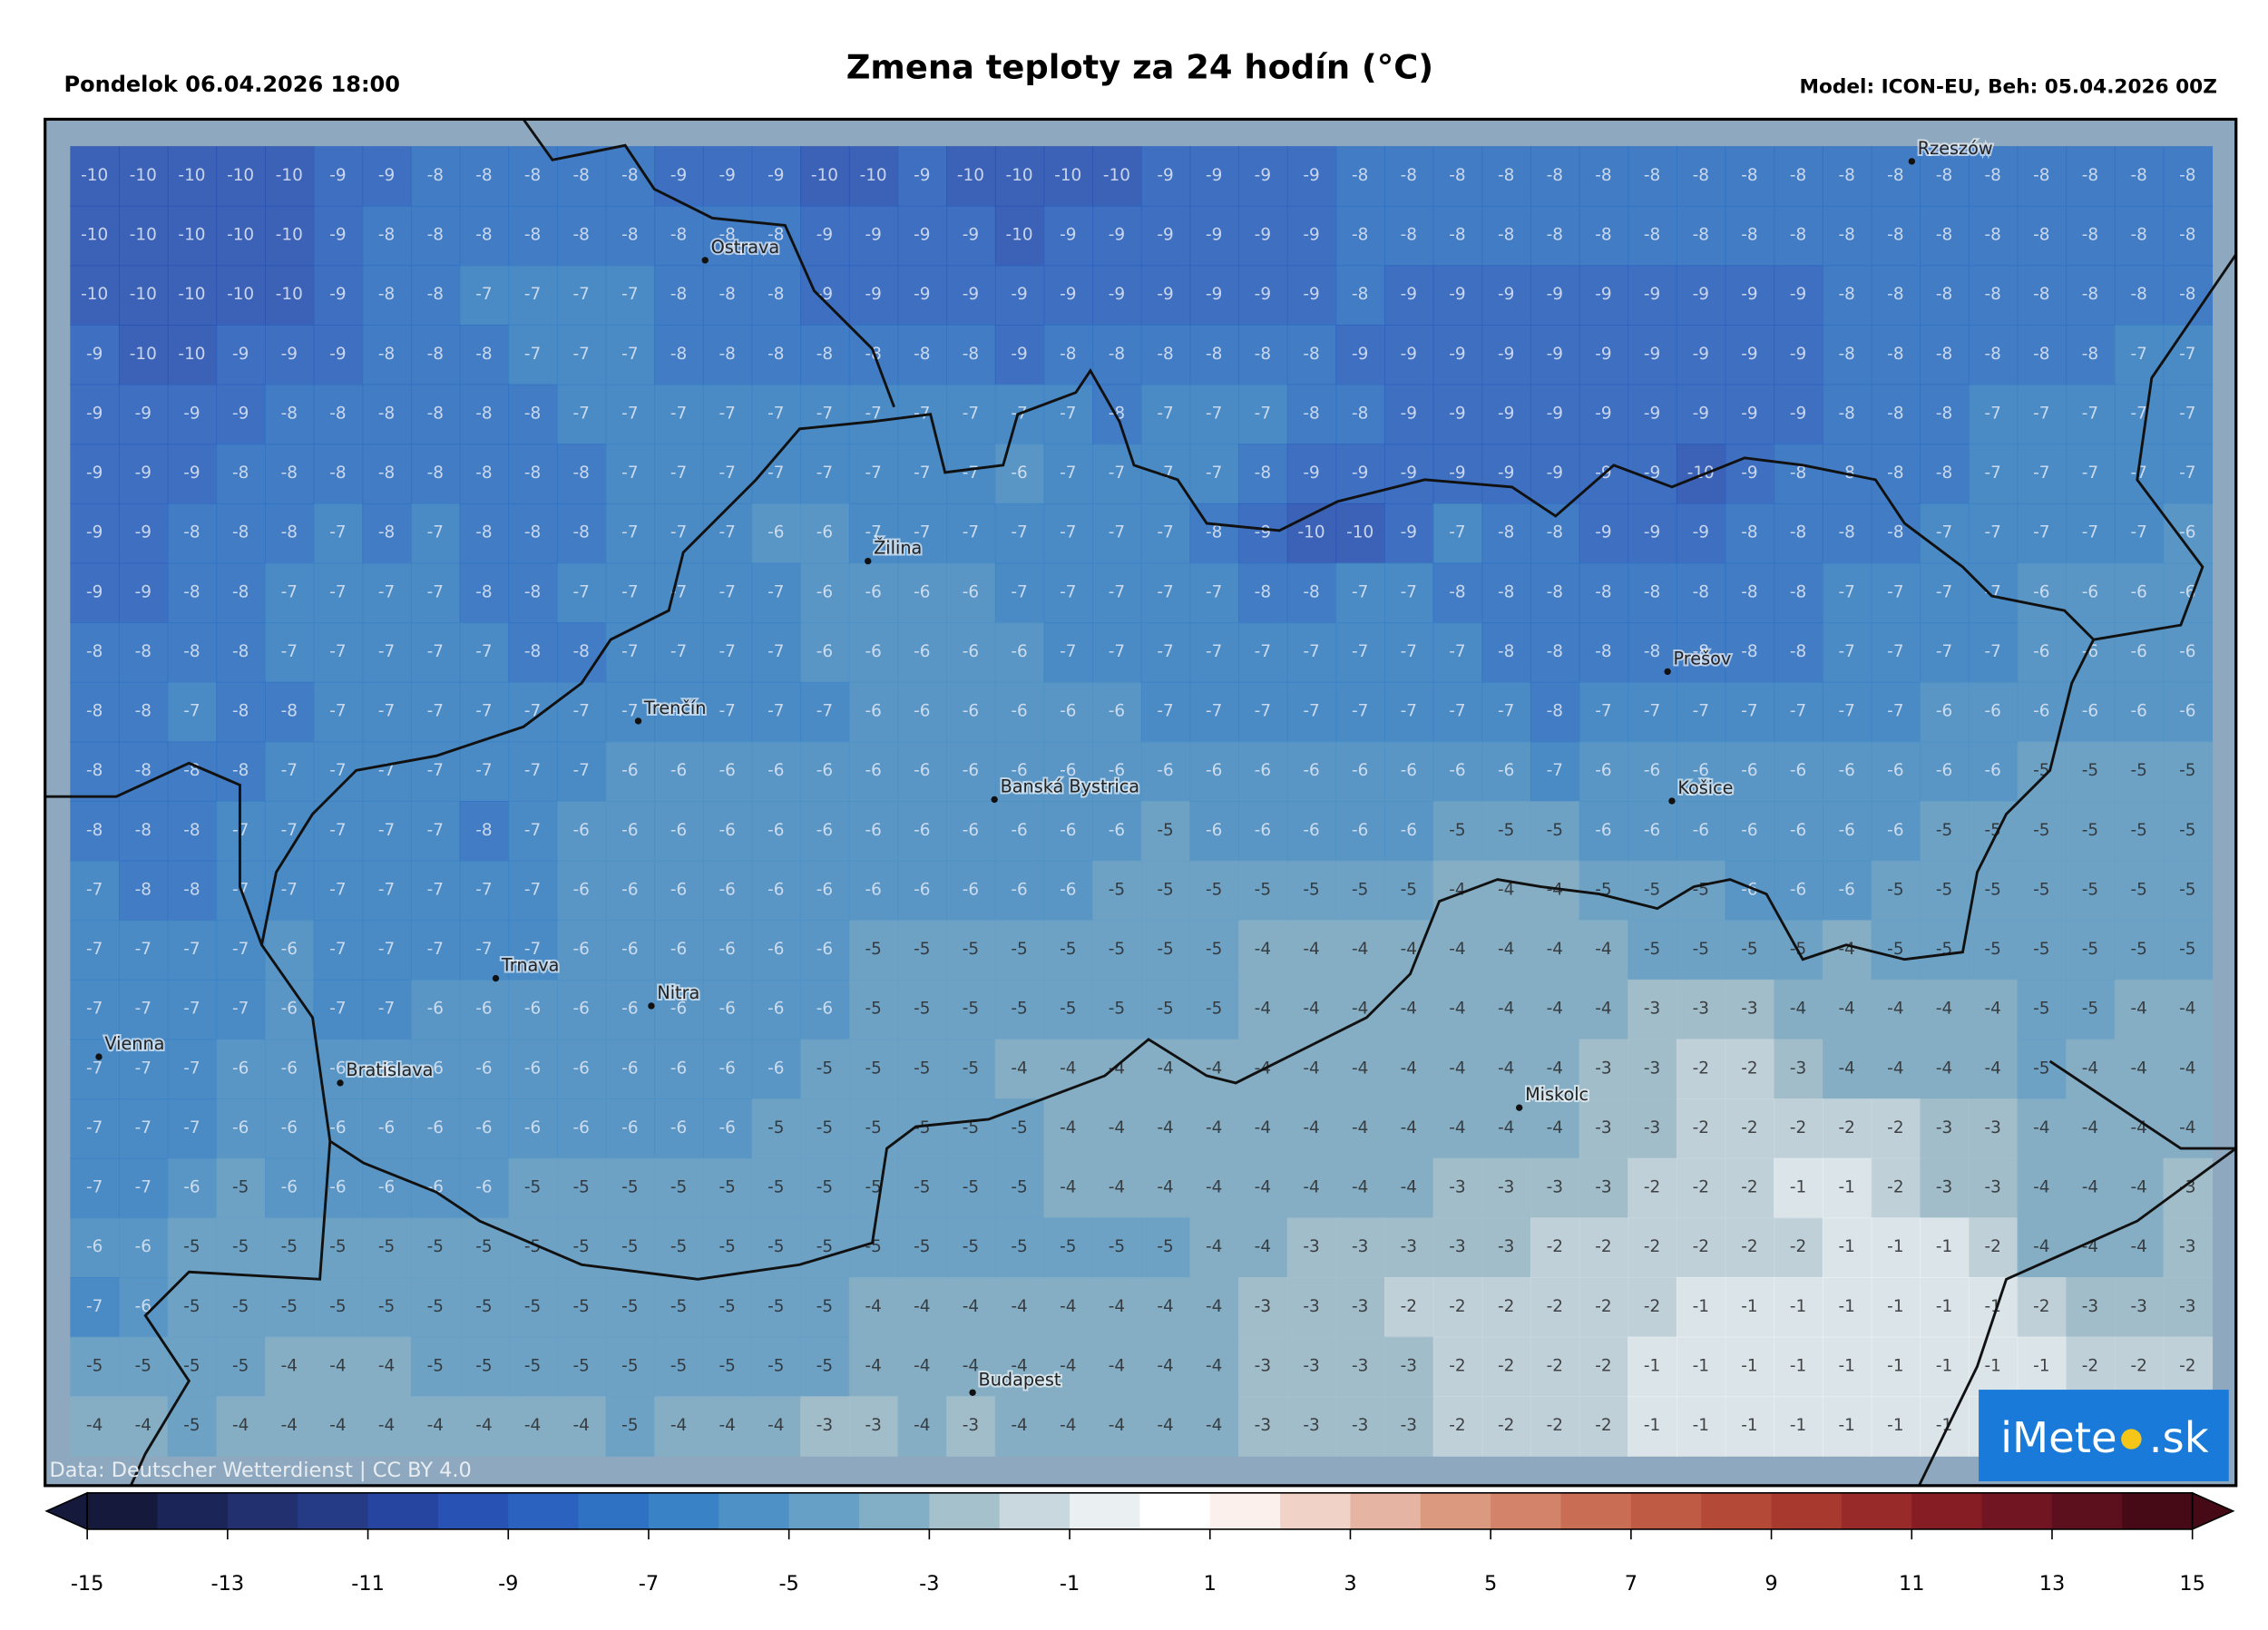 The height and width of the screenshot is (1630, 2268). I want to click on map-title: Zmena teploty za 24 hodín (°C), so click(1139, 68).